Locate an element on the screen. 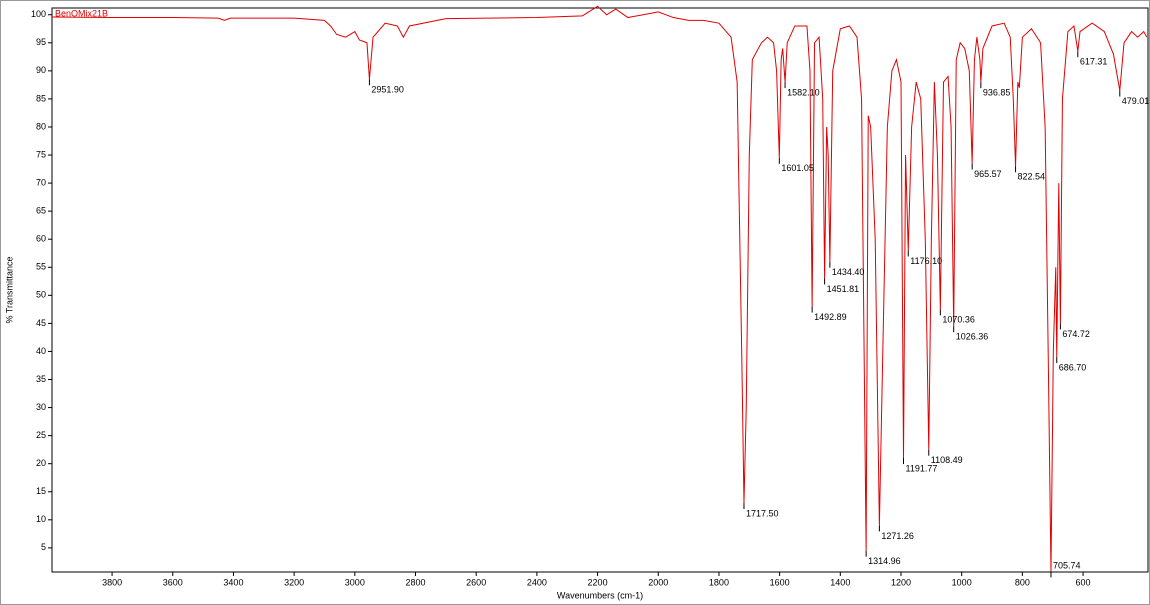  peak-label: 1271.26 is located at coordinates (897, 536).